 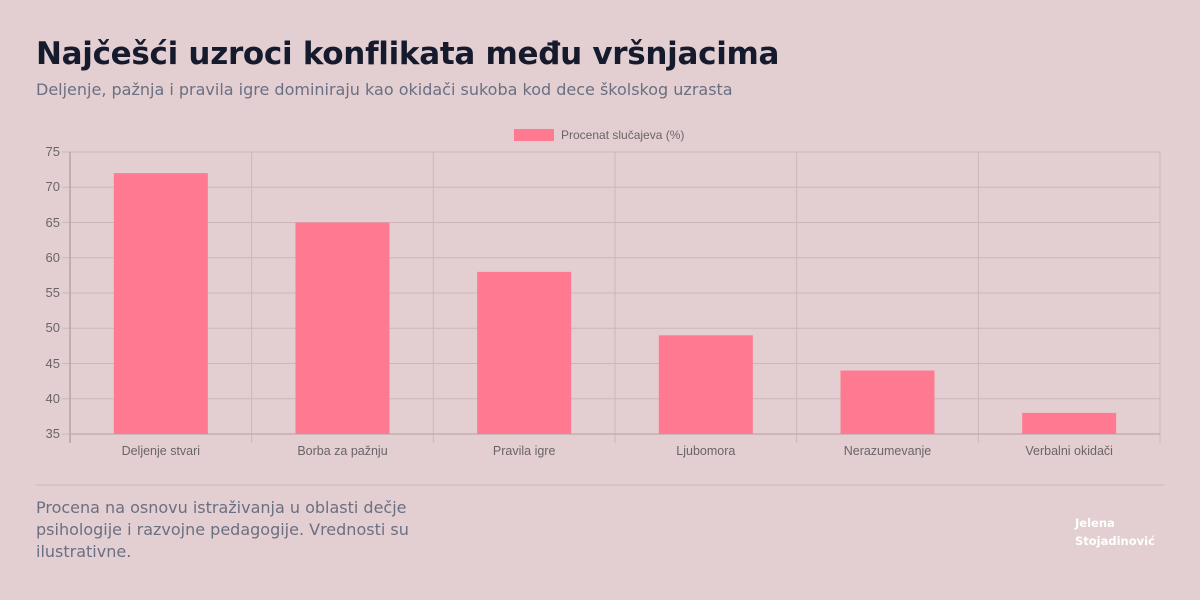 What do you see at coordinates (534, 135) in the screenshot?
I see `legend-swatch` at bounding box center [534, 135].